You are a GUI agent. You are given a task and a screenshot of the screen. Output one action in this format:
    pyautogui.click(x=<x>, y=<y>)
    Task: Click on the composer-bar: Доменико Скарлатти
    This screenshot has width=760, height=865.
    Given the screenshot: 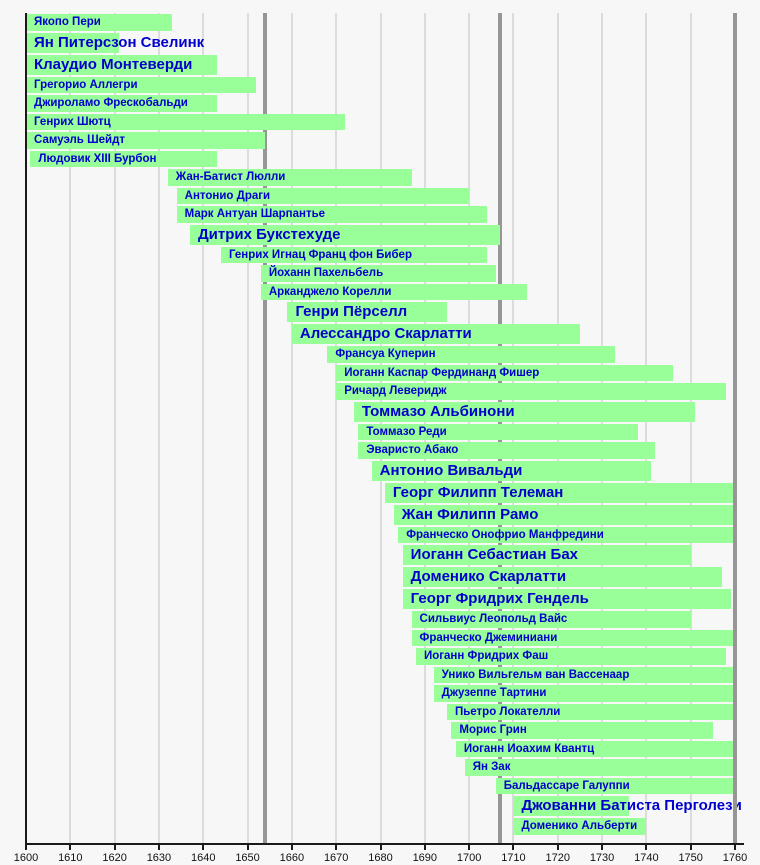 What is the action you would take?
    pyautogui.click(x=562, y=577)
    